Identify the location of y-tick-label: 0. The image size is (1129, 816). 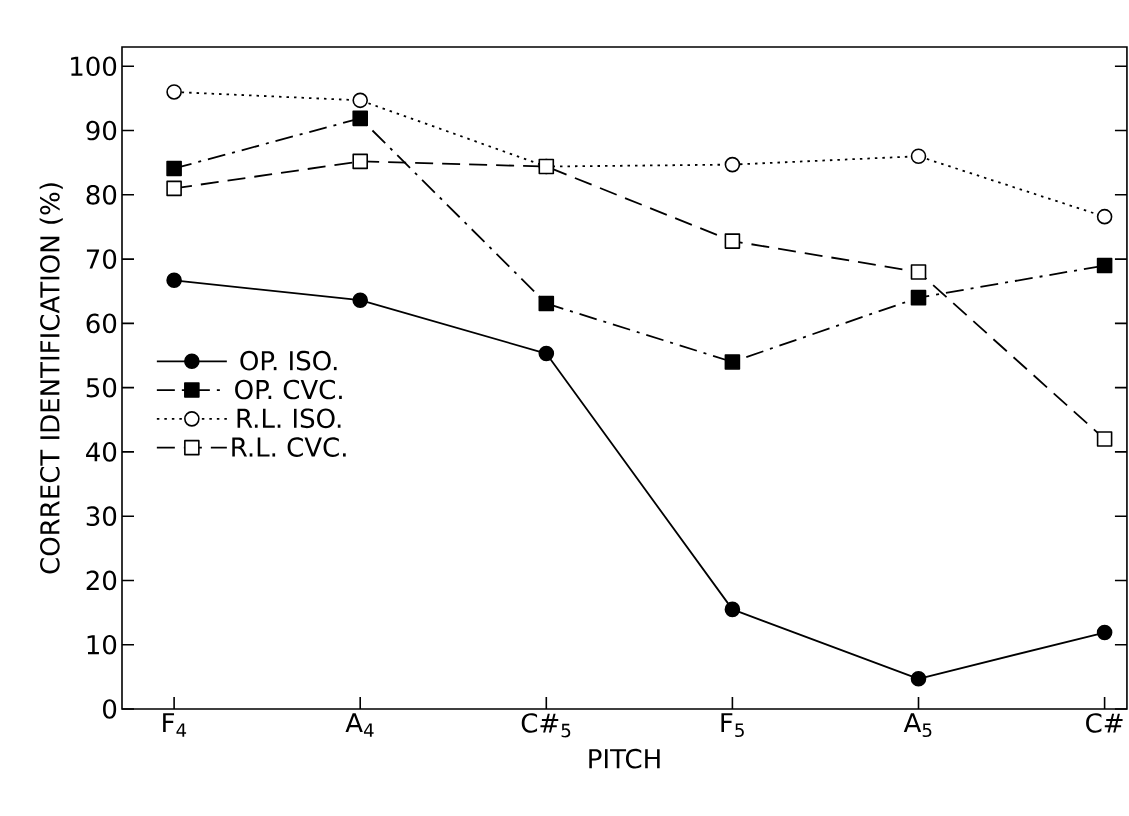
(110, 709).